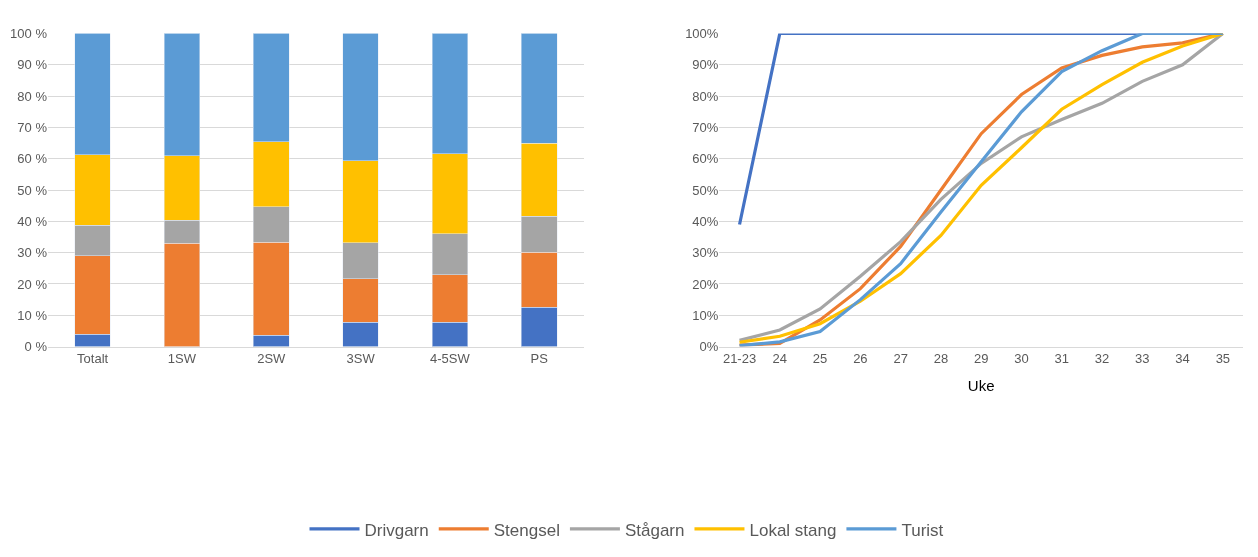 This screenshot has width=1258, height=557. Describe the element at coordinates (32, 65) in the screenshot. I see `y-tick-label: 90 %` at that location.